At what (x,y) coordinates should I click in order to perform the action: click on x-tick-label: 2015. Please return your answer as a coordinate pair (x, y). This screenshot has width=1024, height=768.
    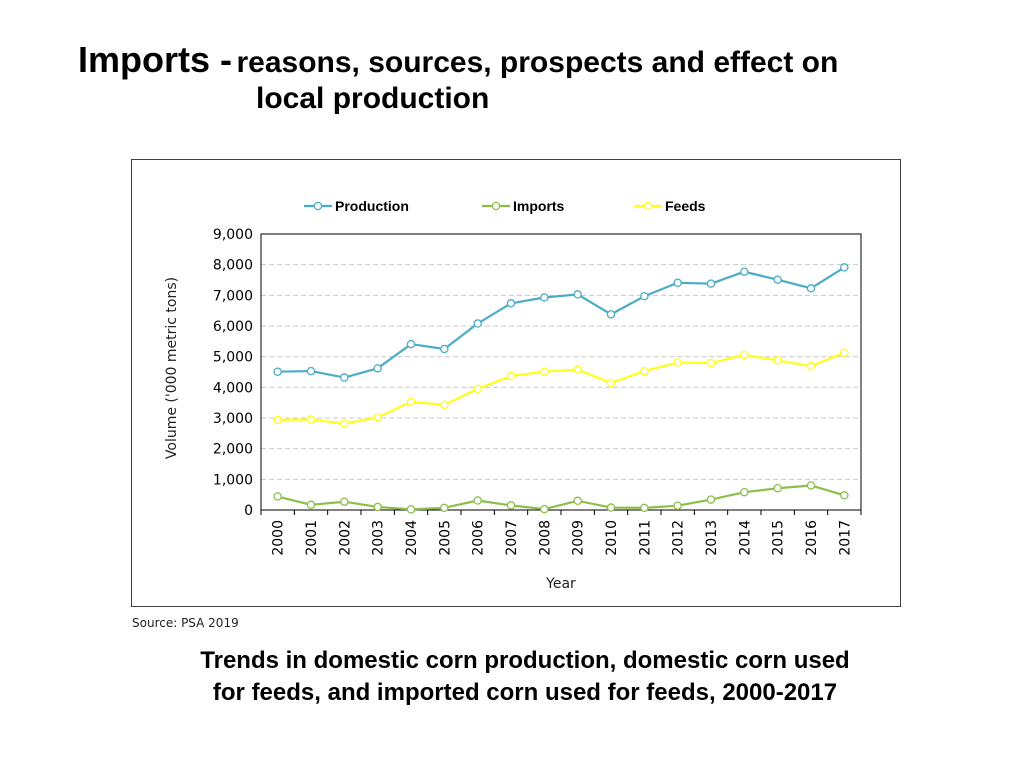
    Looking at the image, I should click on (779, 538).